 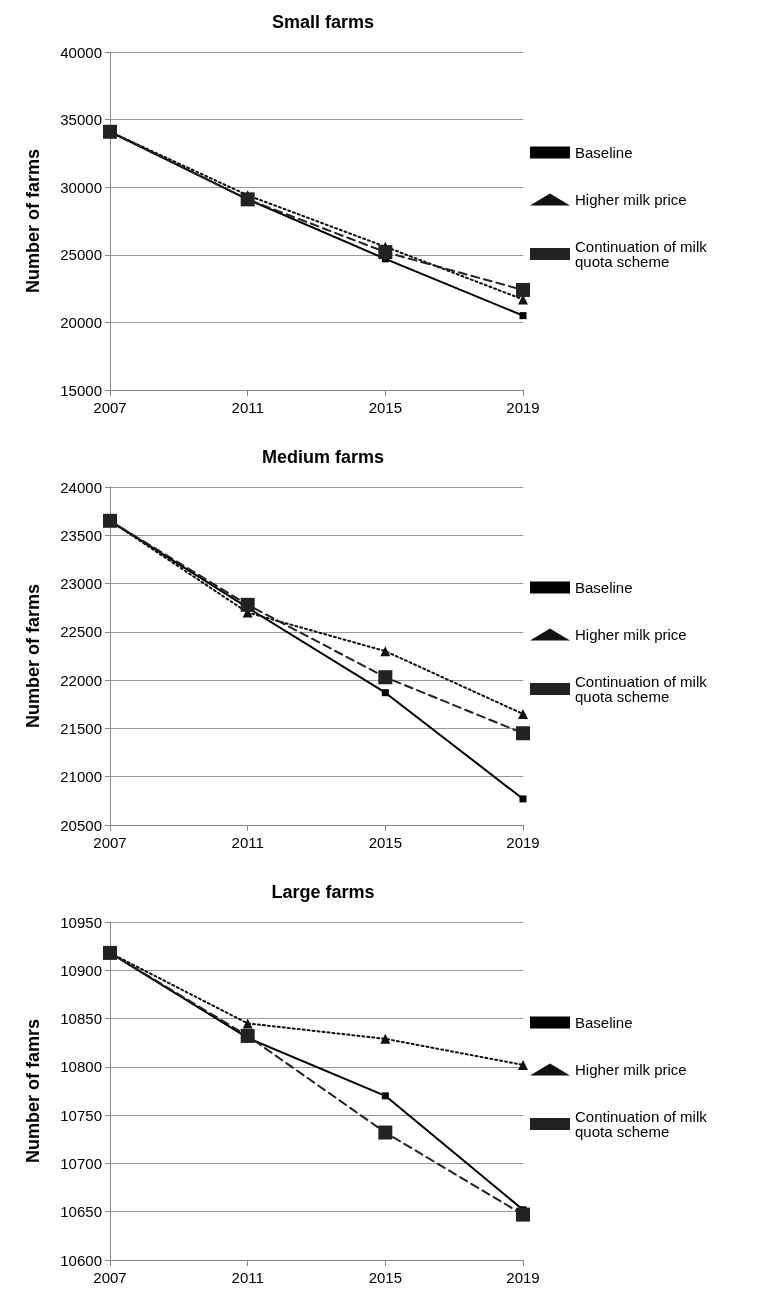 I want to click on y-tick-label: 10700, so click(x=81, y=1163).